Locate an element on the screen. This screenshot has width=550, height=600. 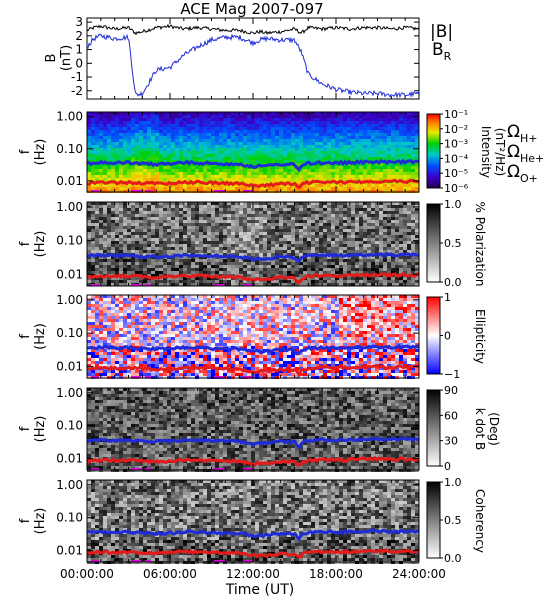
coherency-ylabel: f is located at coordinates (25, 520).